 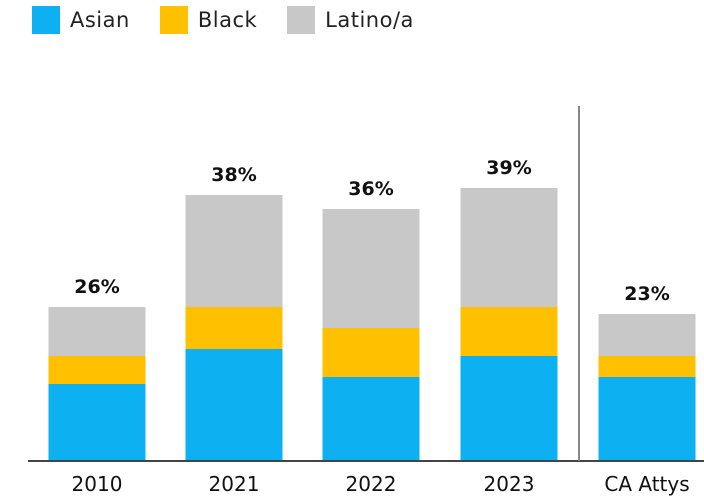 What do you see at coordinates (301, 20) in the screenshot?
I see `legend-swatch-latino` at bounding box center [301, 20].